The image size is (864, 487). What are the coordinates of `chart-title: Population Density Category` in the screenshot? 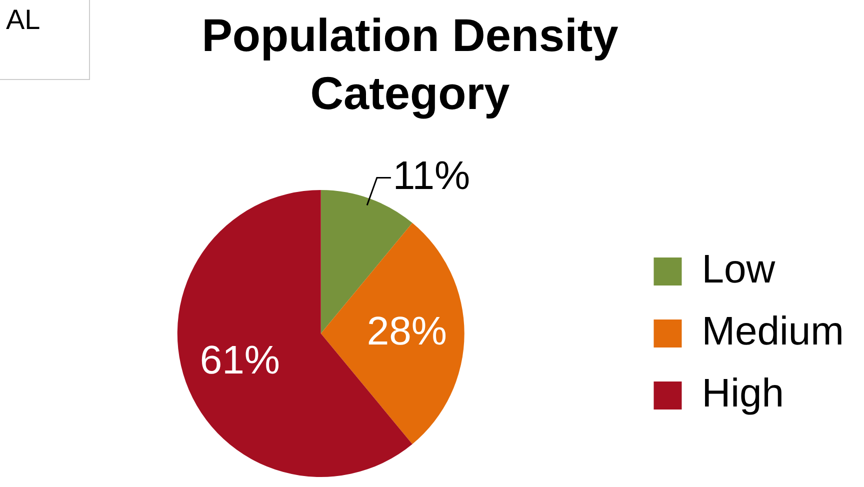 It's located at (410, 64).